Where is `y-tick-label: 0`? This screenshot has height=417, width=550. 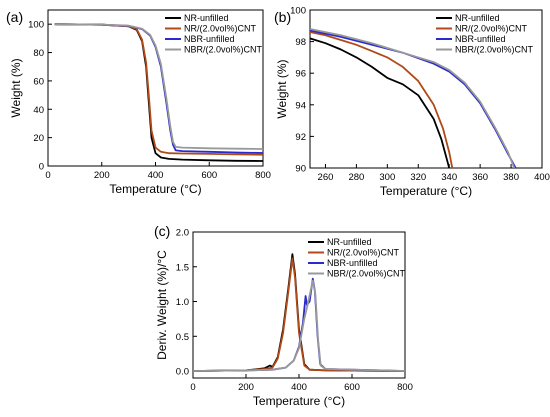
y-tick-label: 0 is located at coordinates (41, 167).